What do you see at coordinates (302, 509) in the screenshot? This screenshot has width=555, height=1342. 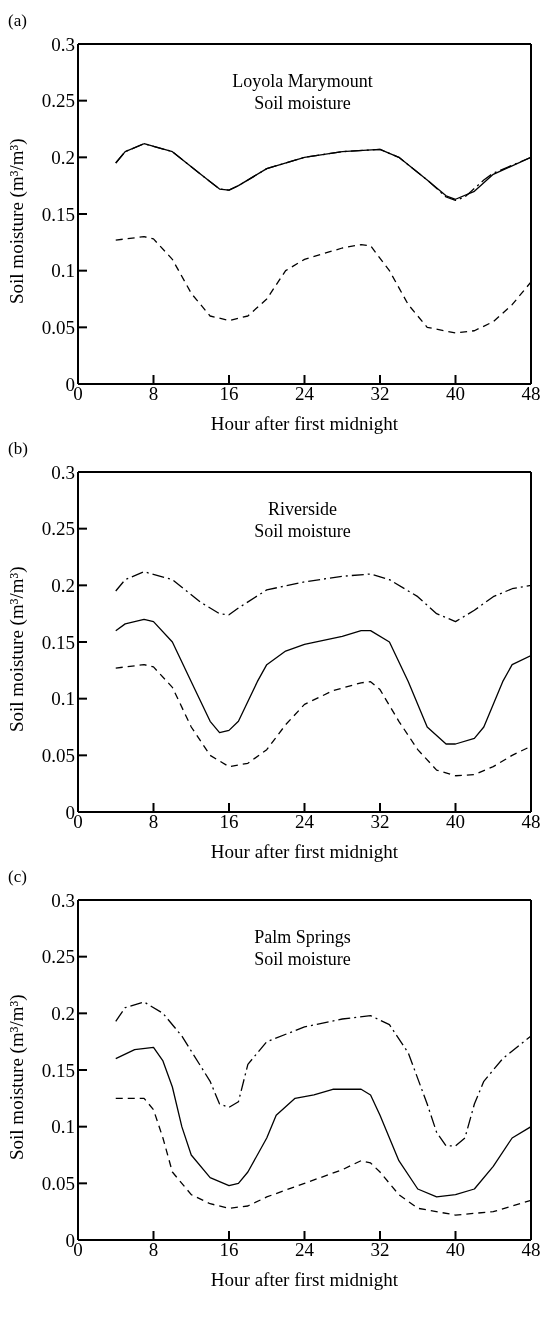 I see `annotation: Riverside` at bounding box center [302, 509].